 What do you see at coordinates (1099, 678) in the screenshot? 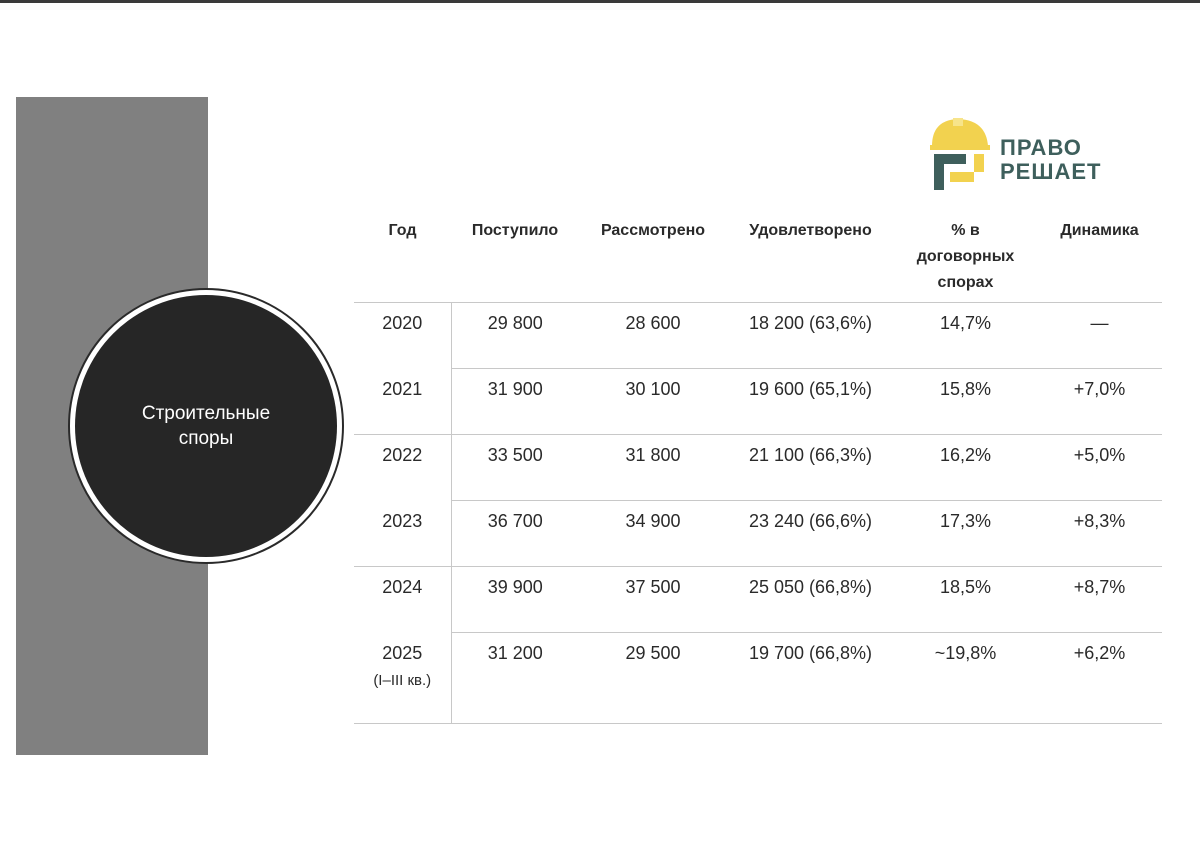
I see `cell-dynamics: +6,2%` at bounding box center [1099, 678].